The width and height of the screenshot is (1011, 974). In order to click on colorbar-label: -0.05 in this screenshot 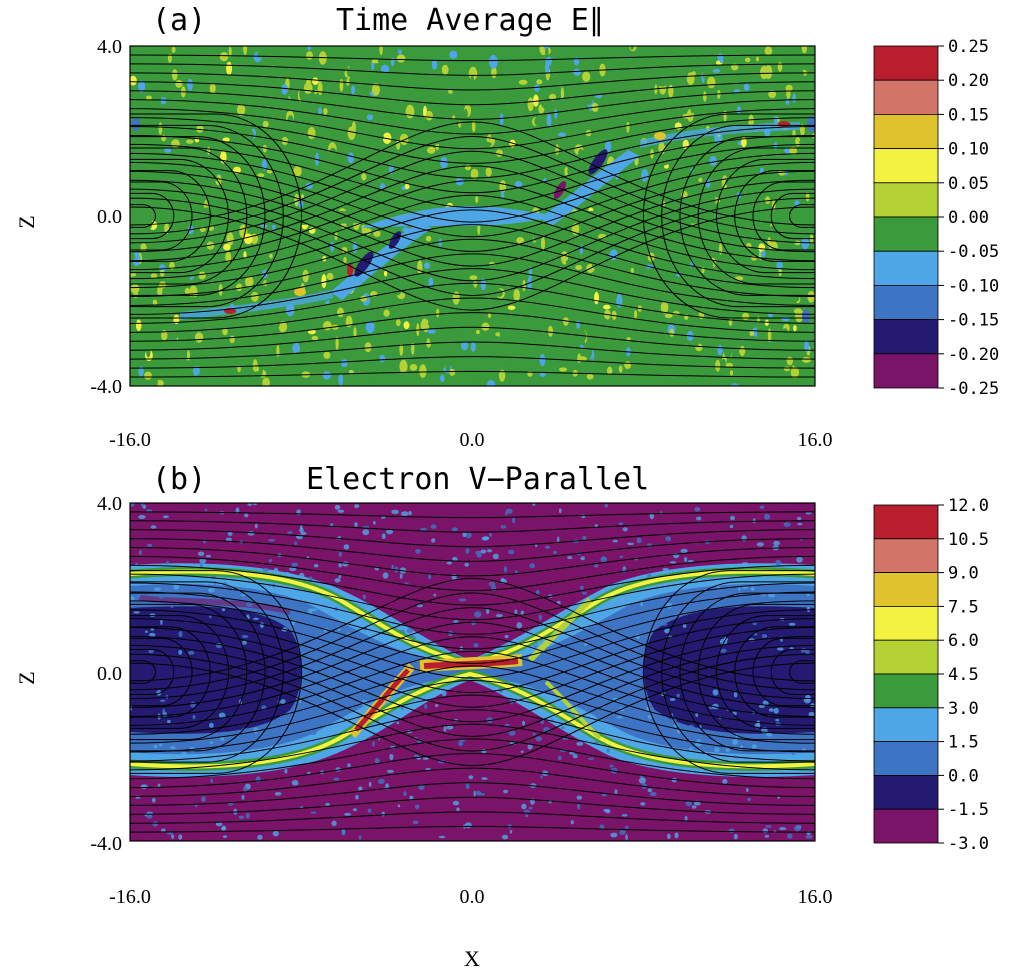, I will do `click(973, 252)`.